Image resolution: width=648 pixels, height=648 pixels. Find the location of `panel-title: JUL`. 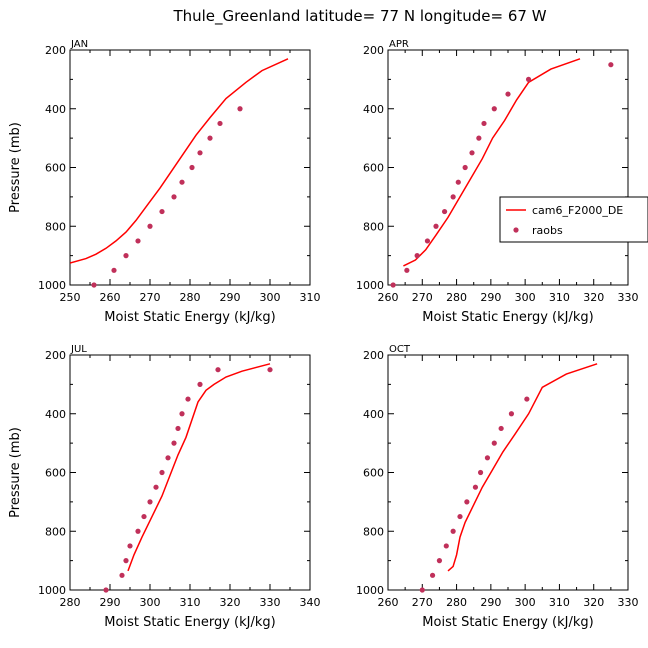

panel-title: JUL is located at coordinates (78, 349).